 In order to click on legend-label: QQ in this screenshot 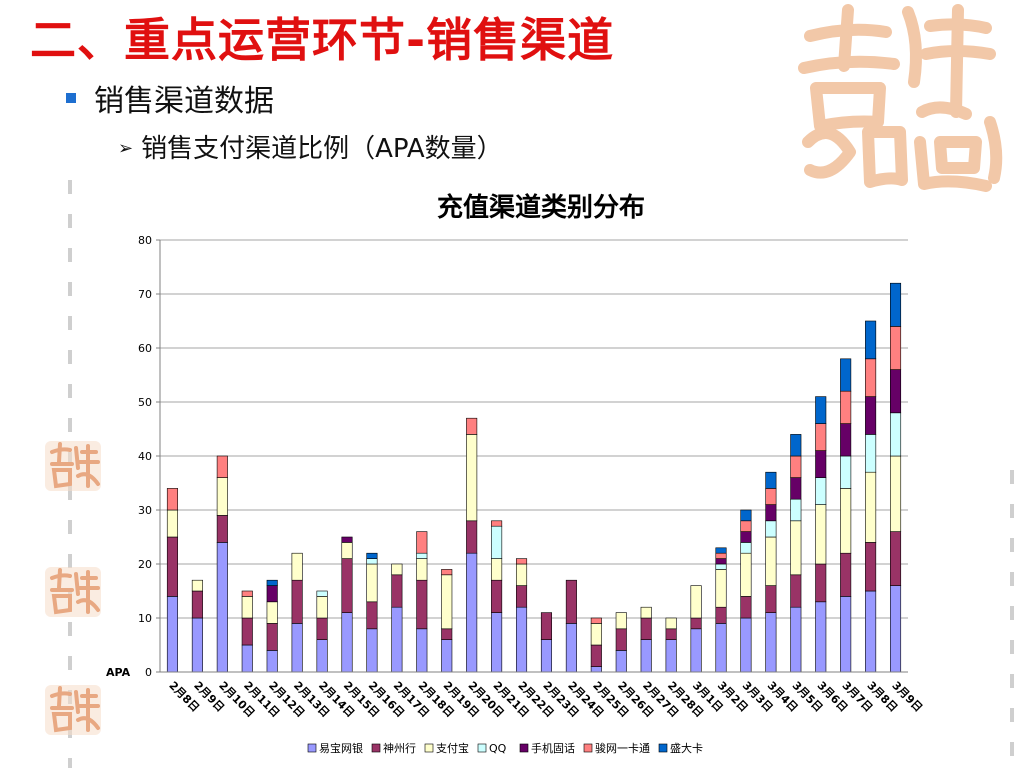, I will do `click(498, 748)`.